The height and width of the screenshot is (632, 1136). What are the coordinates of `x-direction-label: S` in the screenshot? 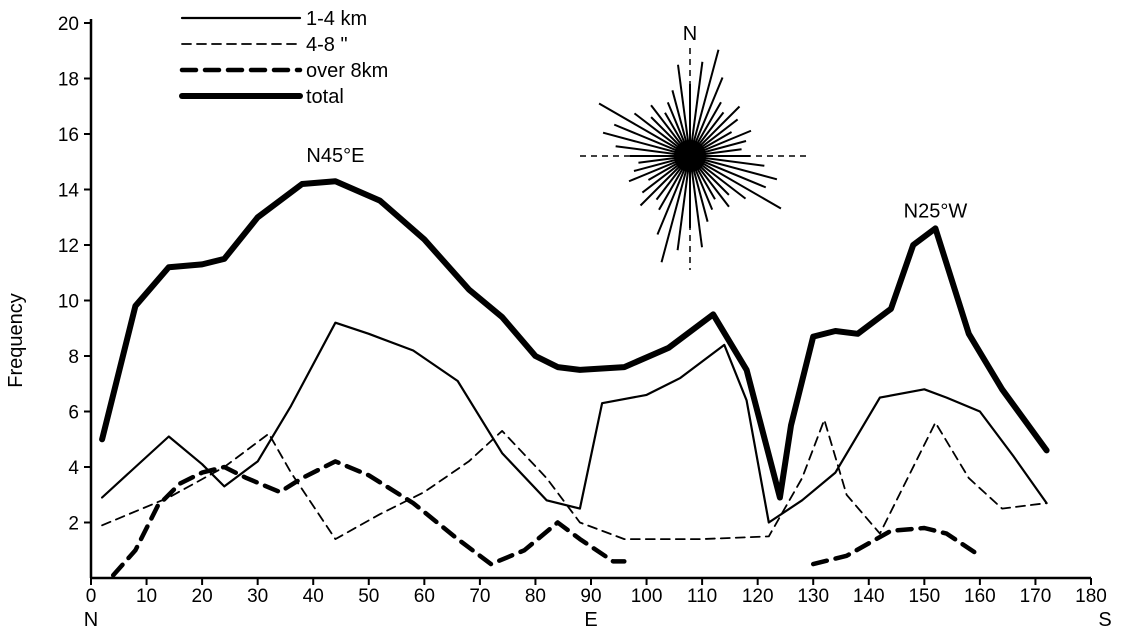 It's located at (1104, 620).